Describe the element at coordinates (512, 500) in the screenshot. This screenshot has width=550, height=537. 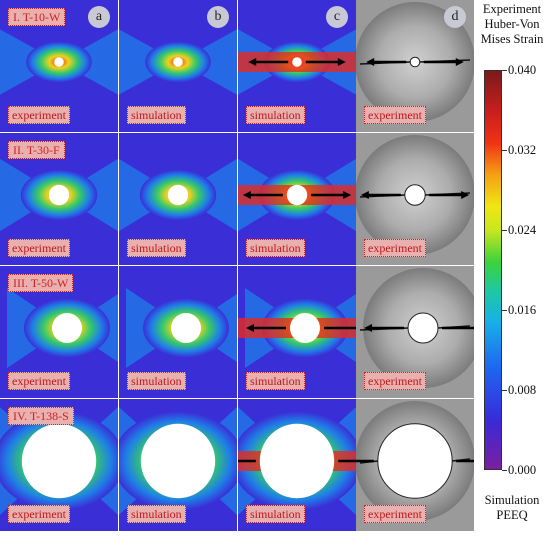
I see `legend-title-line: Simulation` at that location.